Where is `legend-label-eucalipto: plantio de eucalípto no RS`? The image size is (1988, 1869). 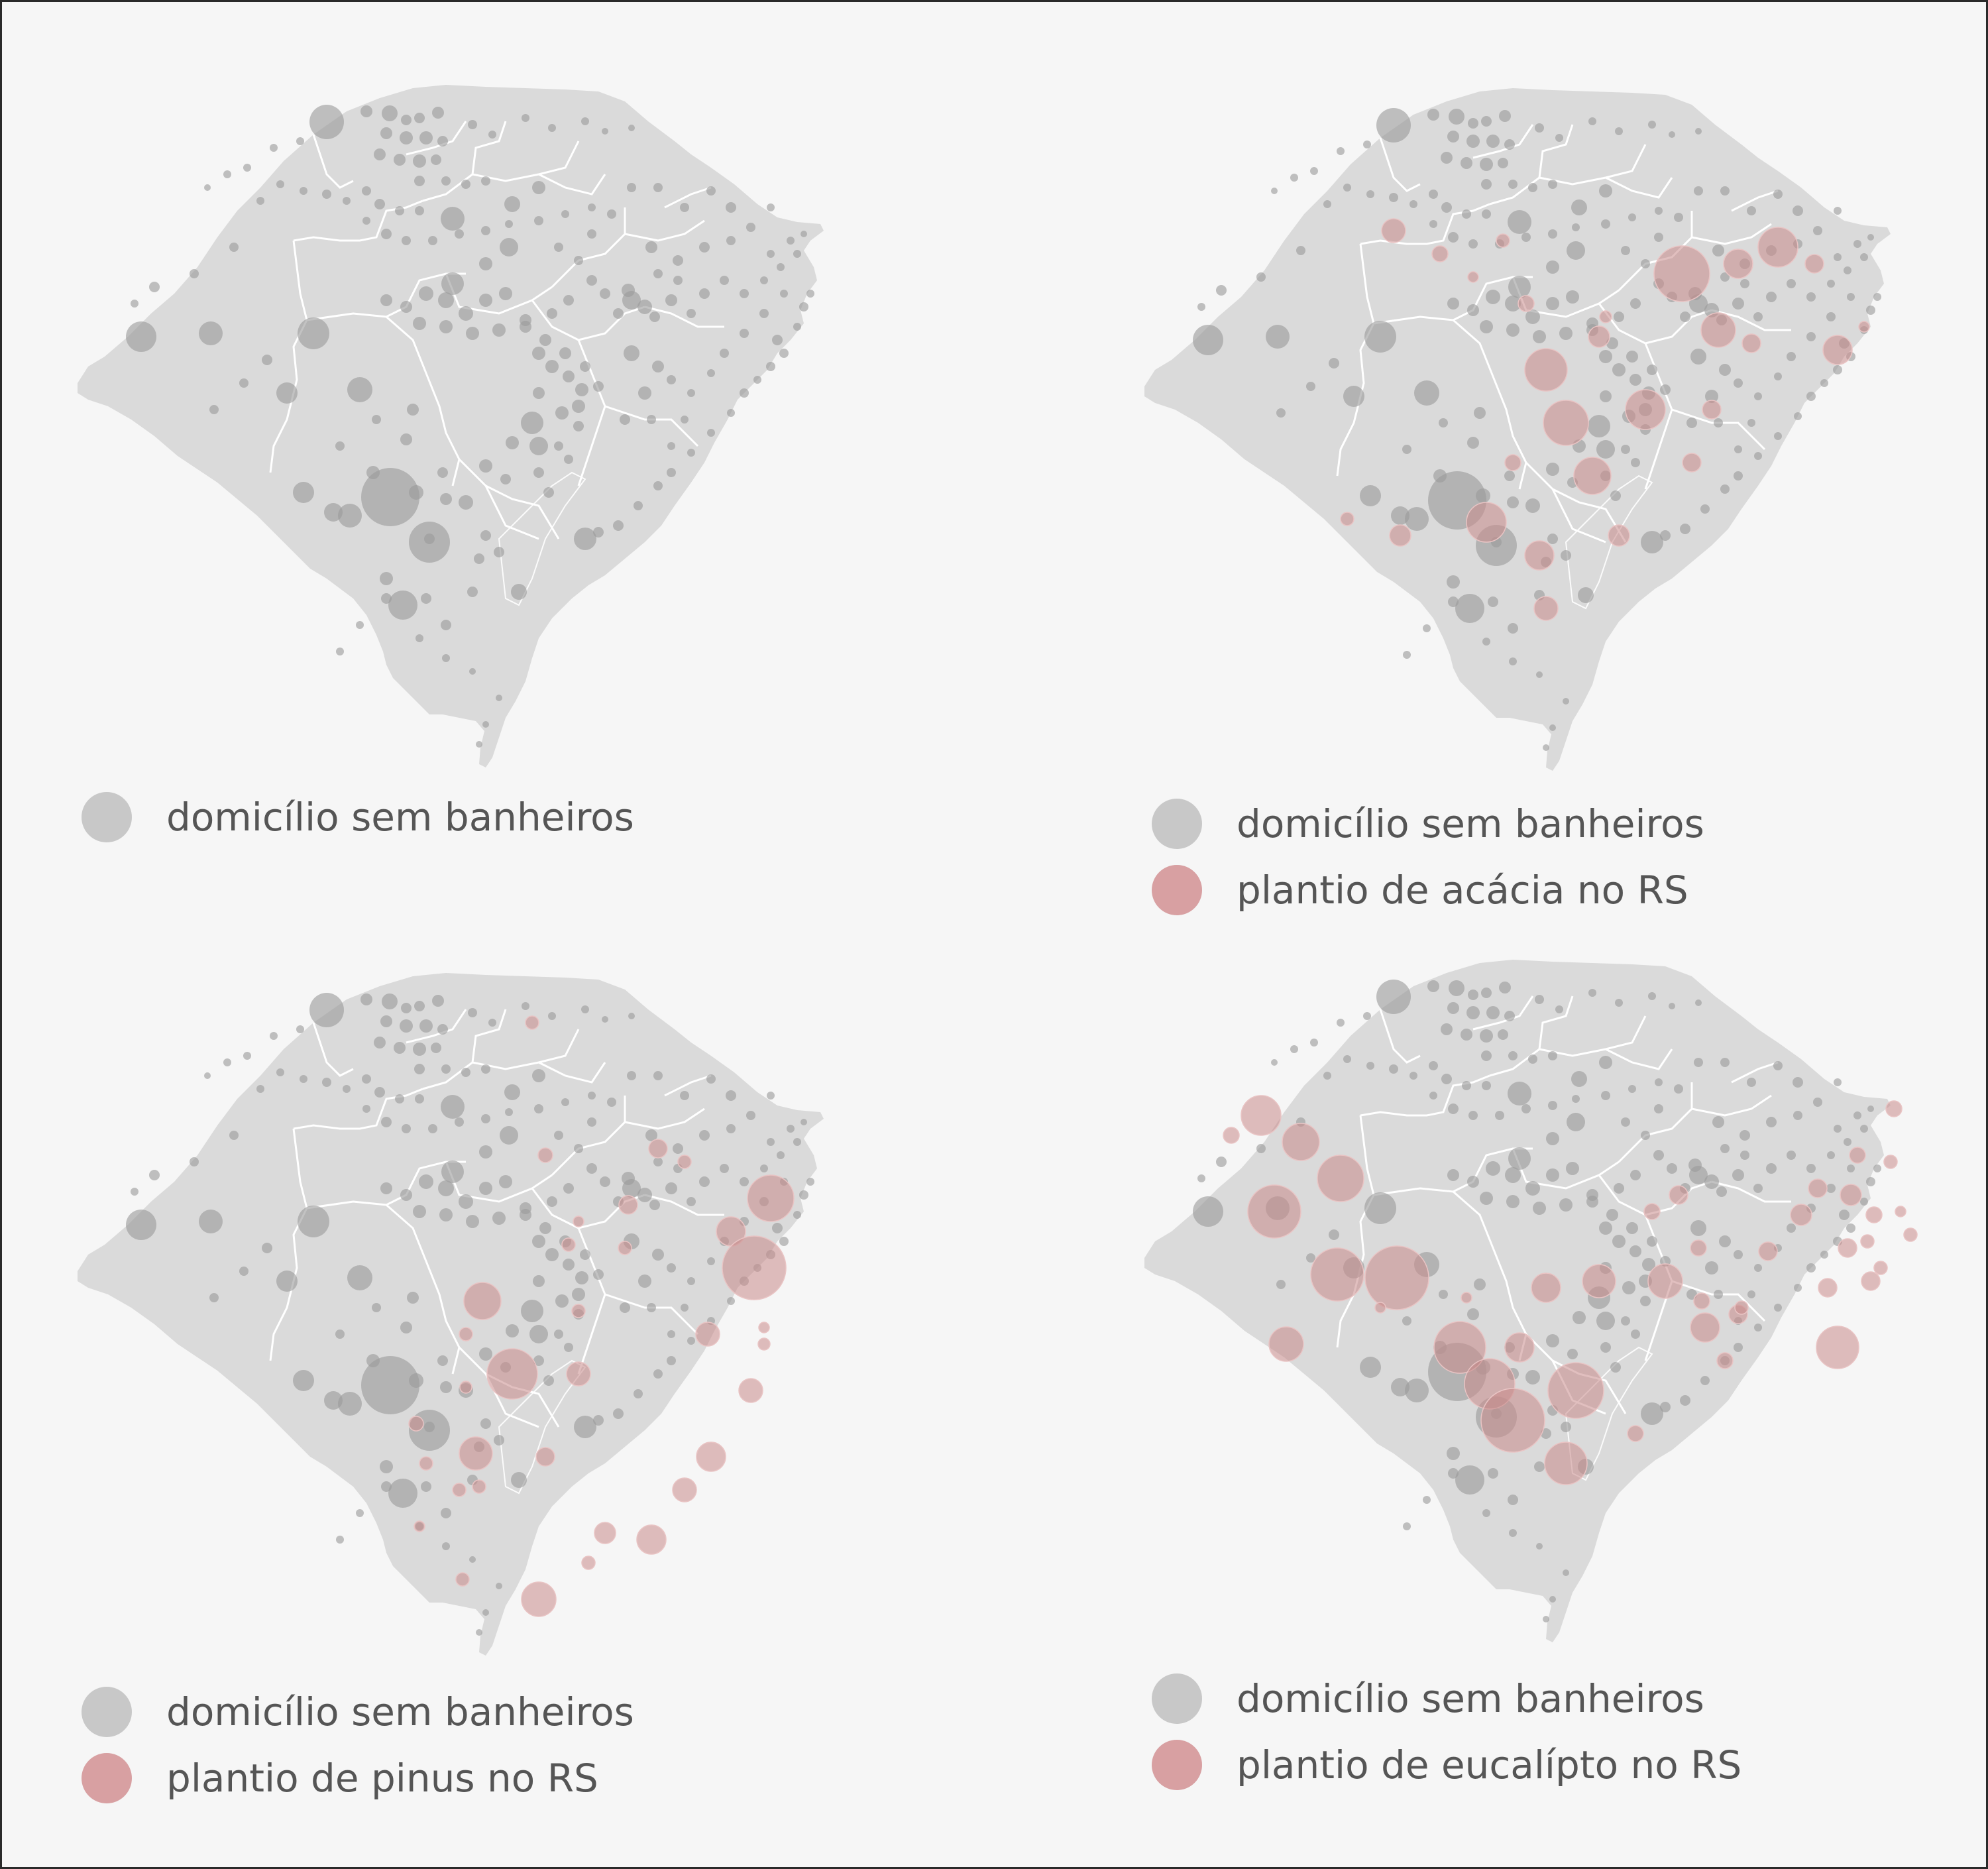 legend-label-eucalipto: plantio de eucalípto no RS is located at coordinates (1489, 1765).